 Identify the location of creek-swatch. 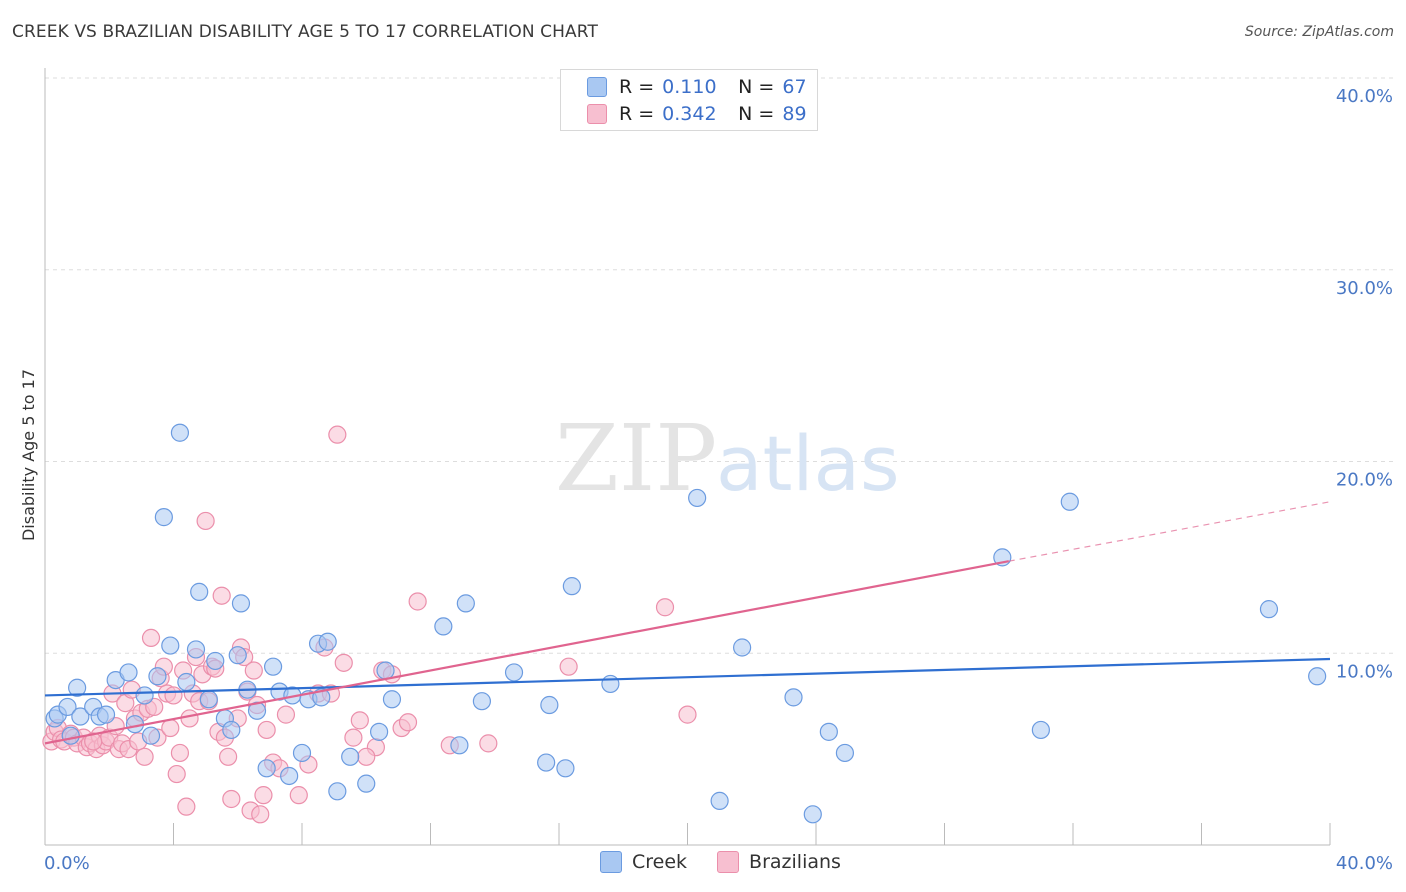
(611, 862).